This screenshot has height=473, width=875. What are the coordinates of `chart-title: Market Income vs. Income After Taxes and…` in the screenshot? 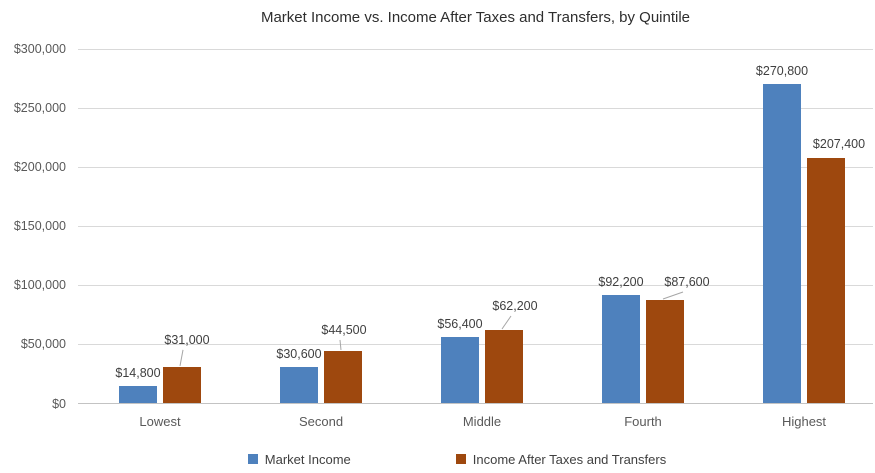 It's located at (475, 17).